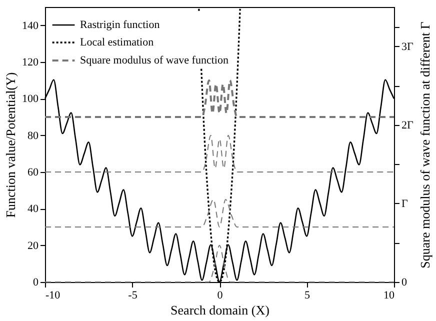 The image size is (436, 321). I want to click on legend-label: Local estimation, so click(117, 42).